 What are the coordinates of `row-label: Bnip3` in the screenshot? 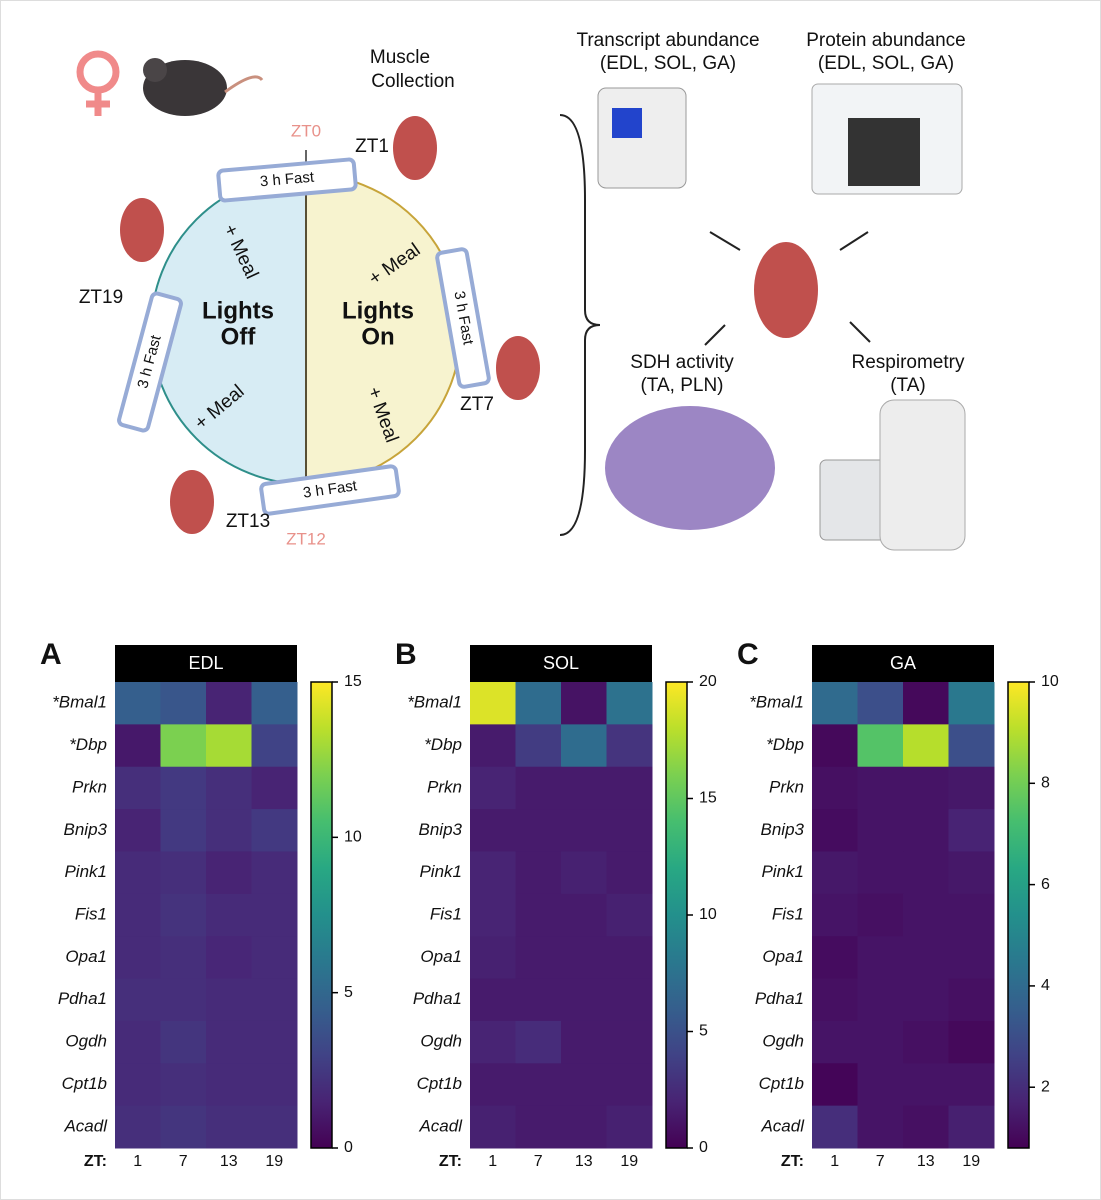 It's located at (86, 829).